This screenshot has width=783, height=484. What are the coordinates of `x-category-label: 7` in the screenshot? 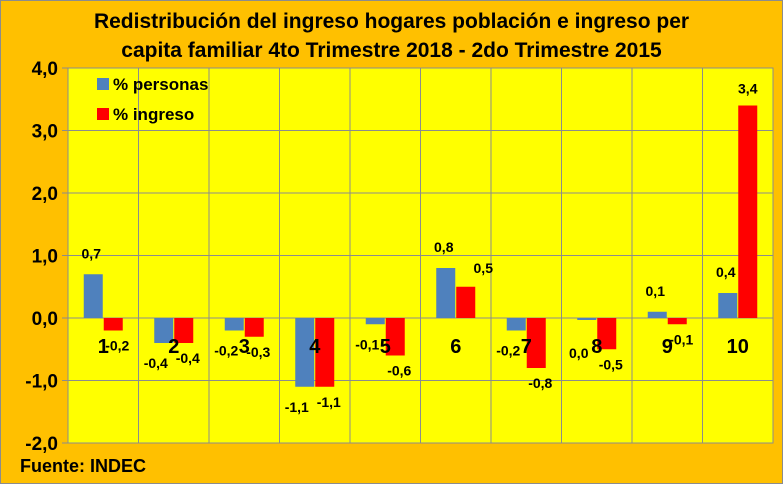 It's located at (526, 347).